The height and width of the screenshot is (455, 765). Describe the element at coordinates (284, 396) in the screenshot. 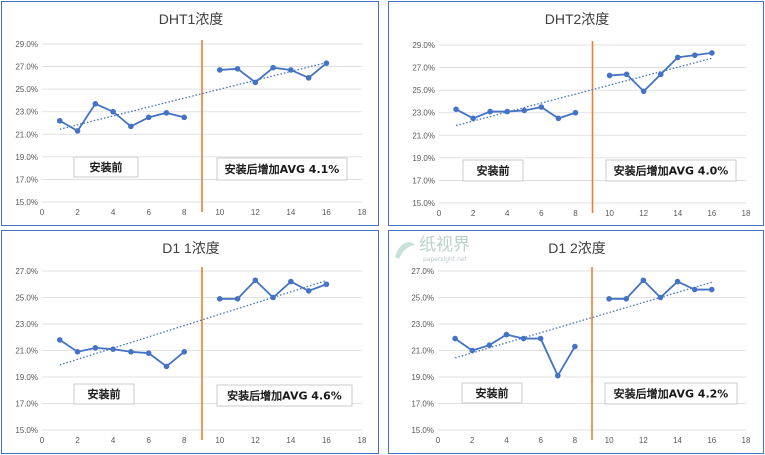

I see `annotation-after: 安装后增加AVG 4.6%` at that location.